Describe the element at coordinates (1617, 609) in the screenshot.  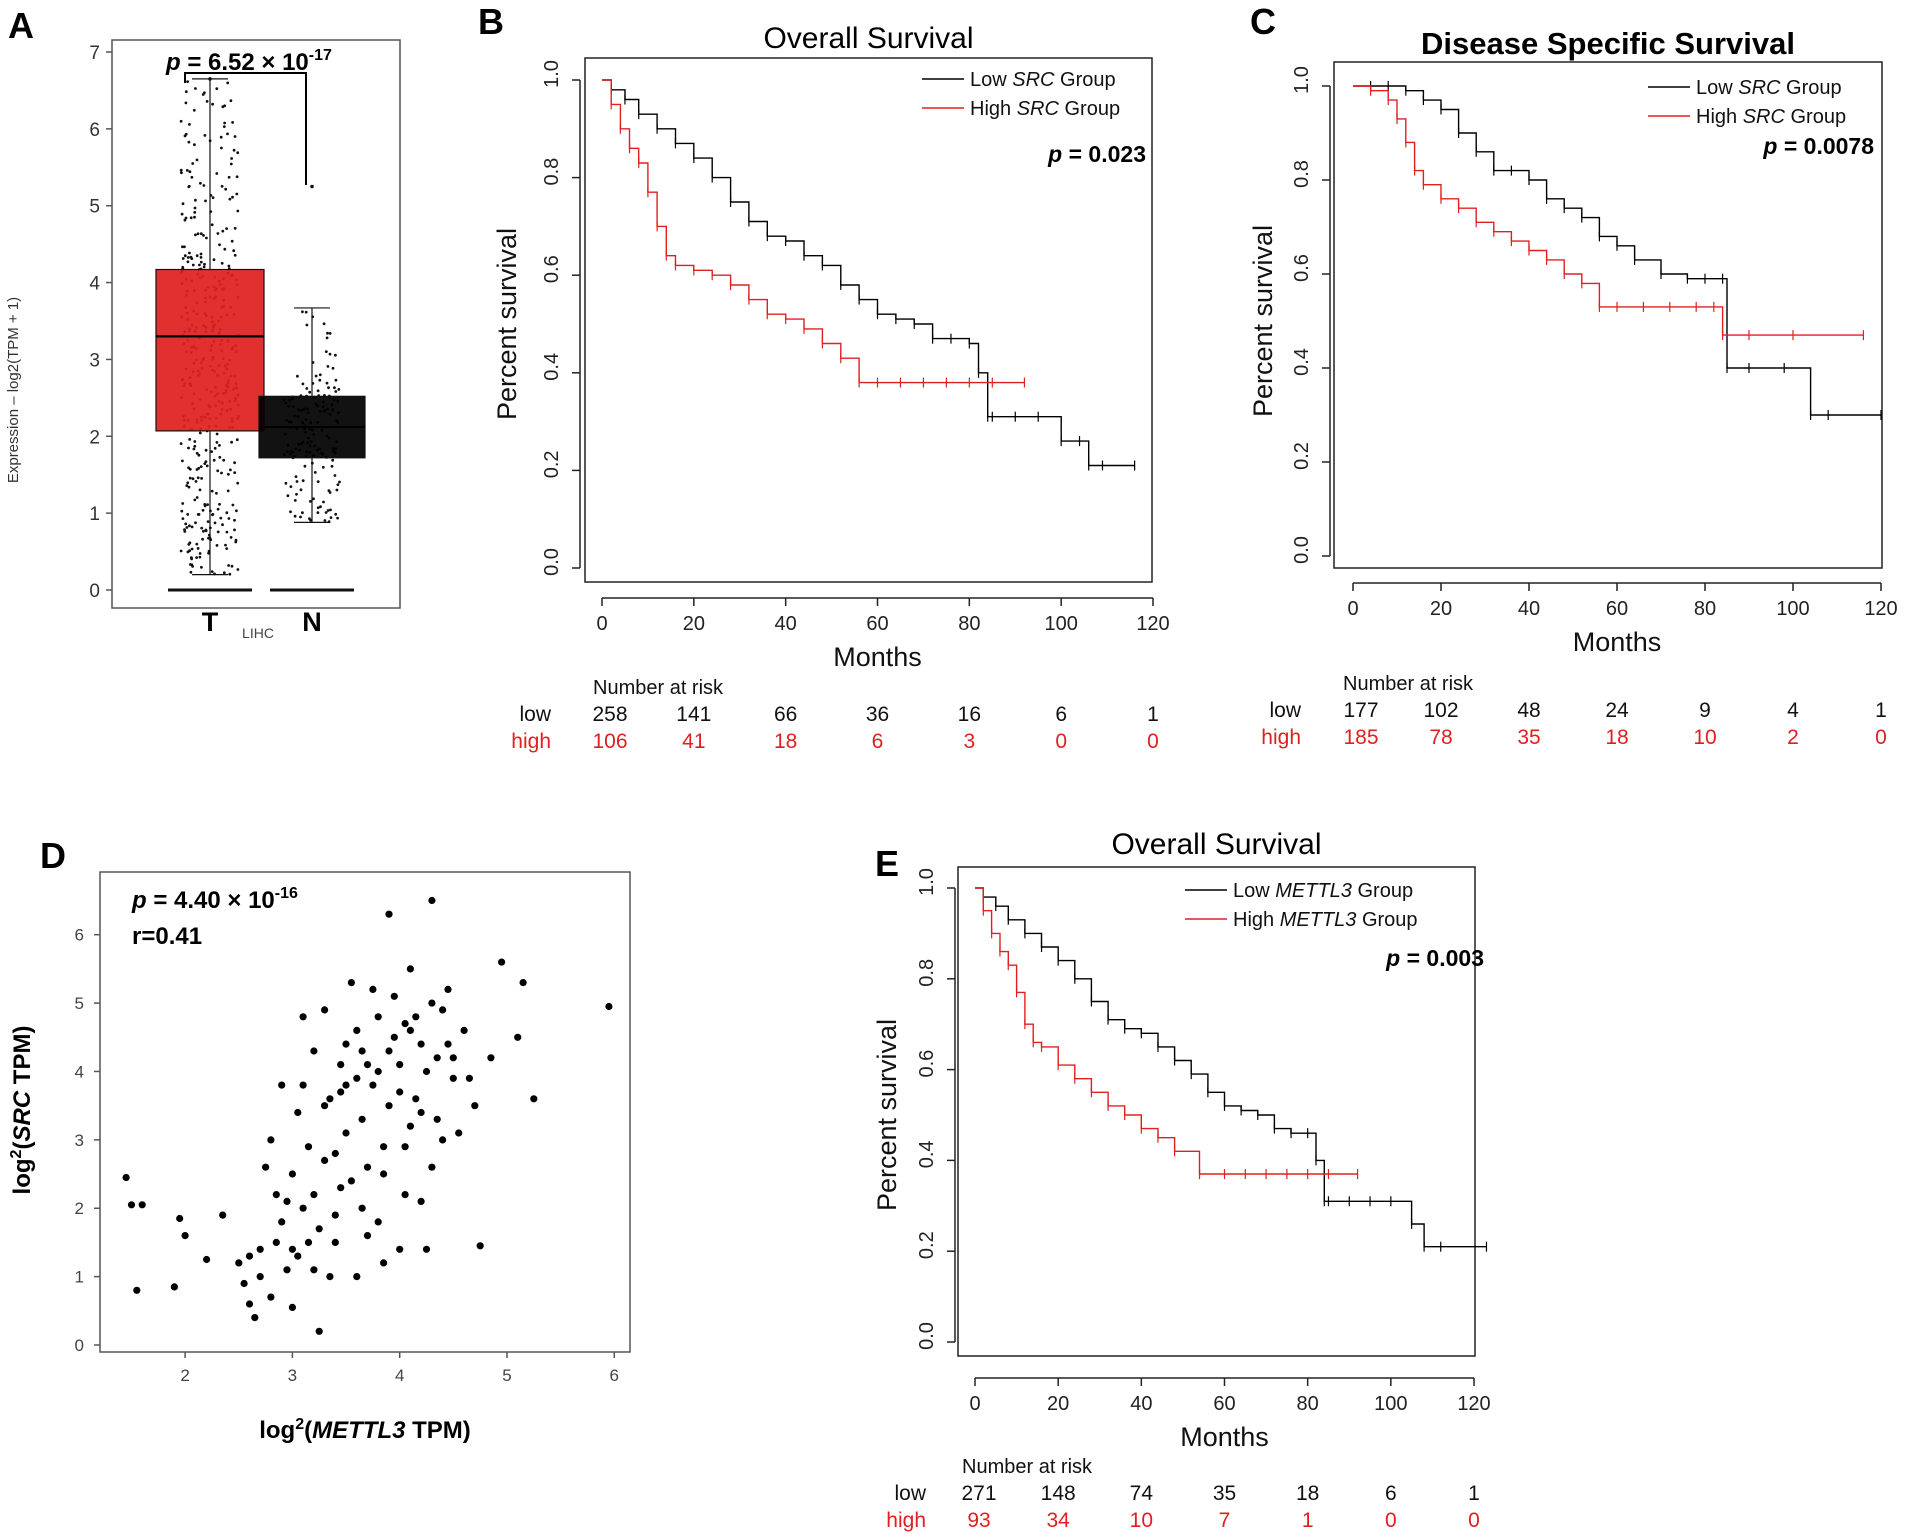
I see `x-tick-label: 60` at that location.